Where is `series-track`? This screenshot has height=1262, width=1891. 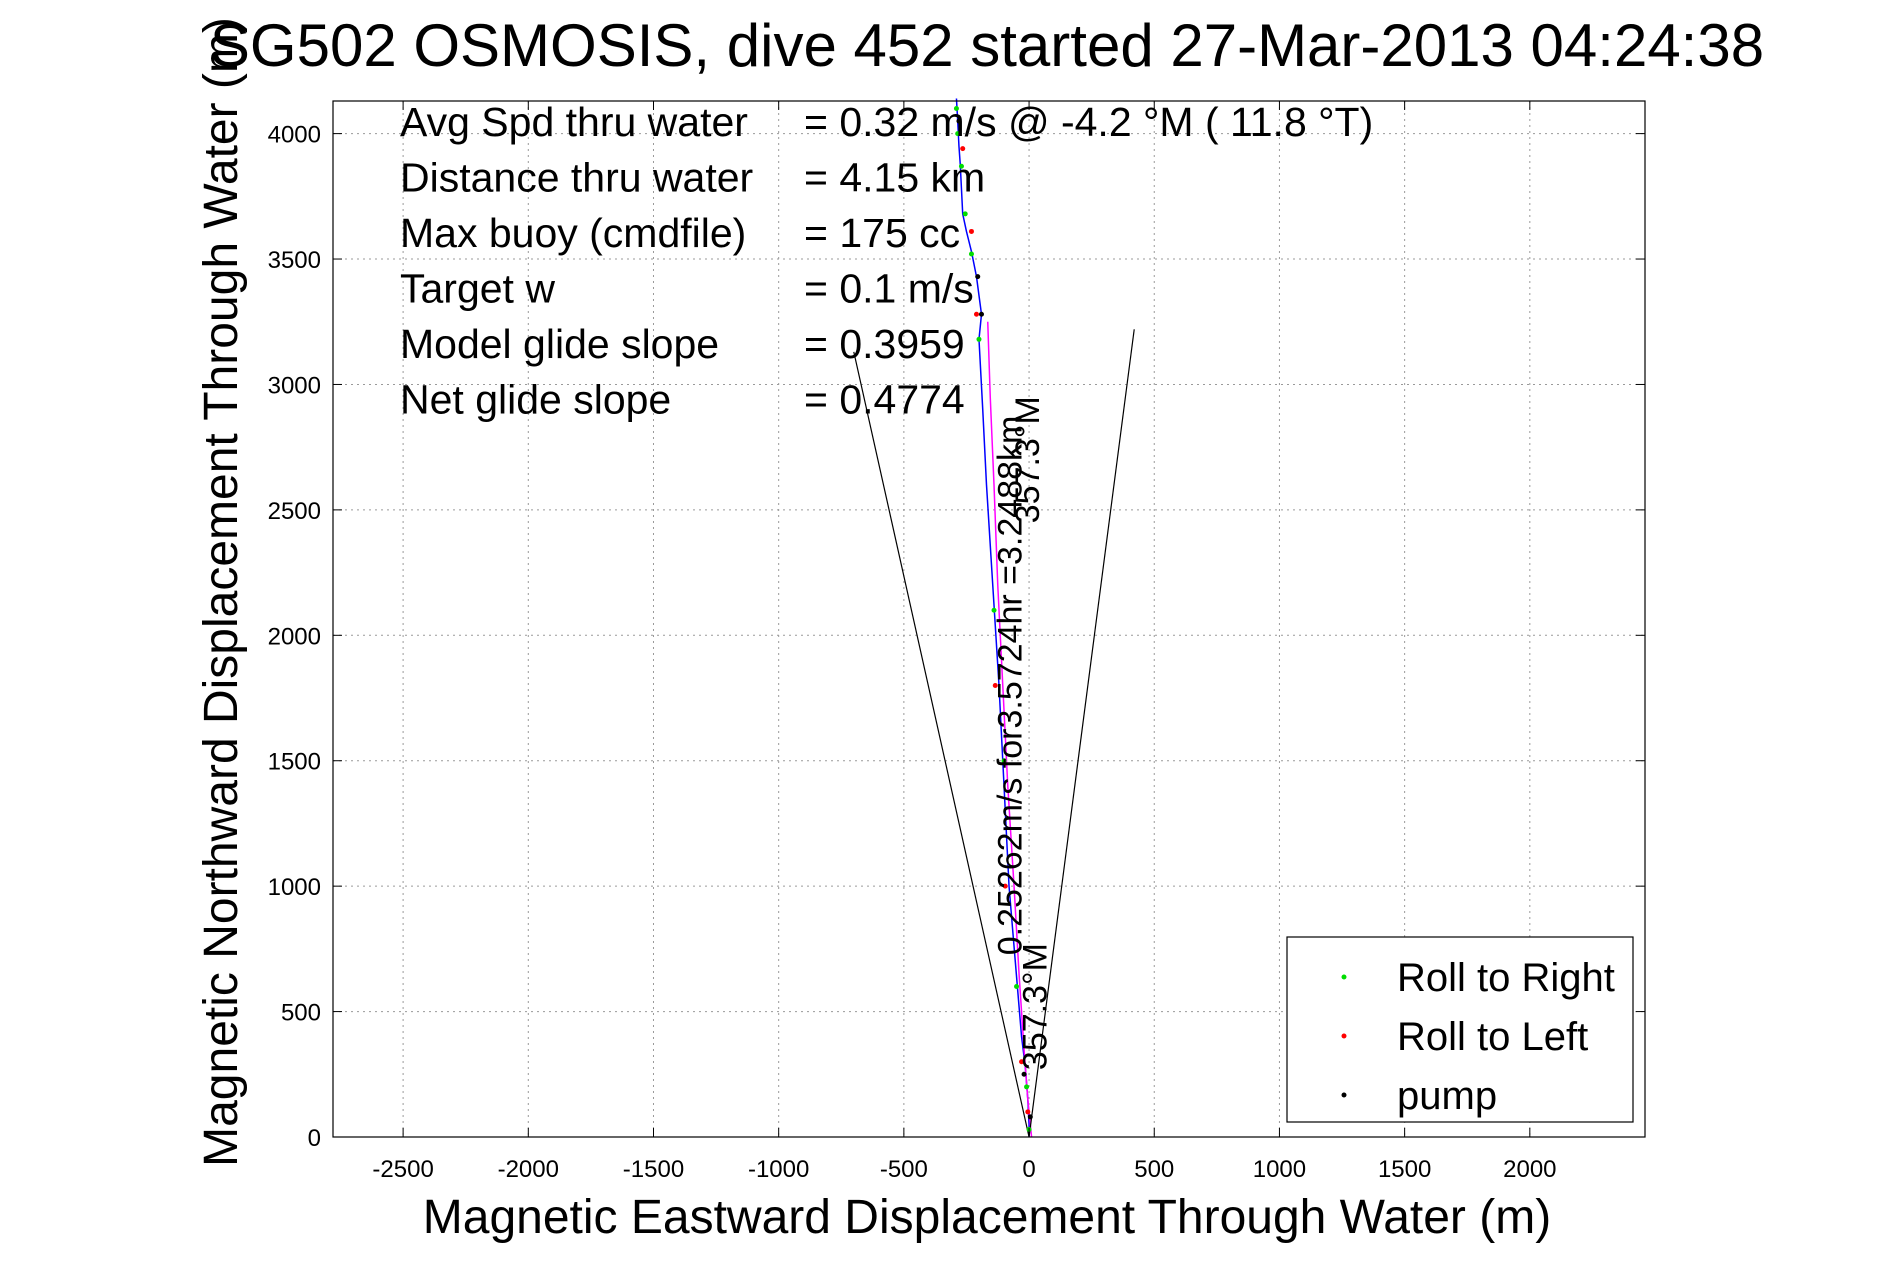 series-track is located at coordinates (992, 617).